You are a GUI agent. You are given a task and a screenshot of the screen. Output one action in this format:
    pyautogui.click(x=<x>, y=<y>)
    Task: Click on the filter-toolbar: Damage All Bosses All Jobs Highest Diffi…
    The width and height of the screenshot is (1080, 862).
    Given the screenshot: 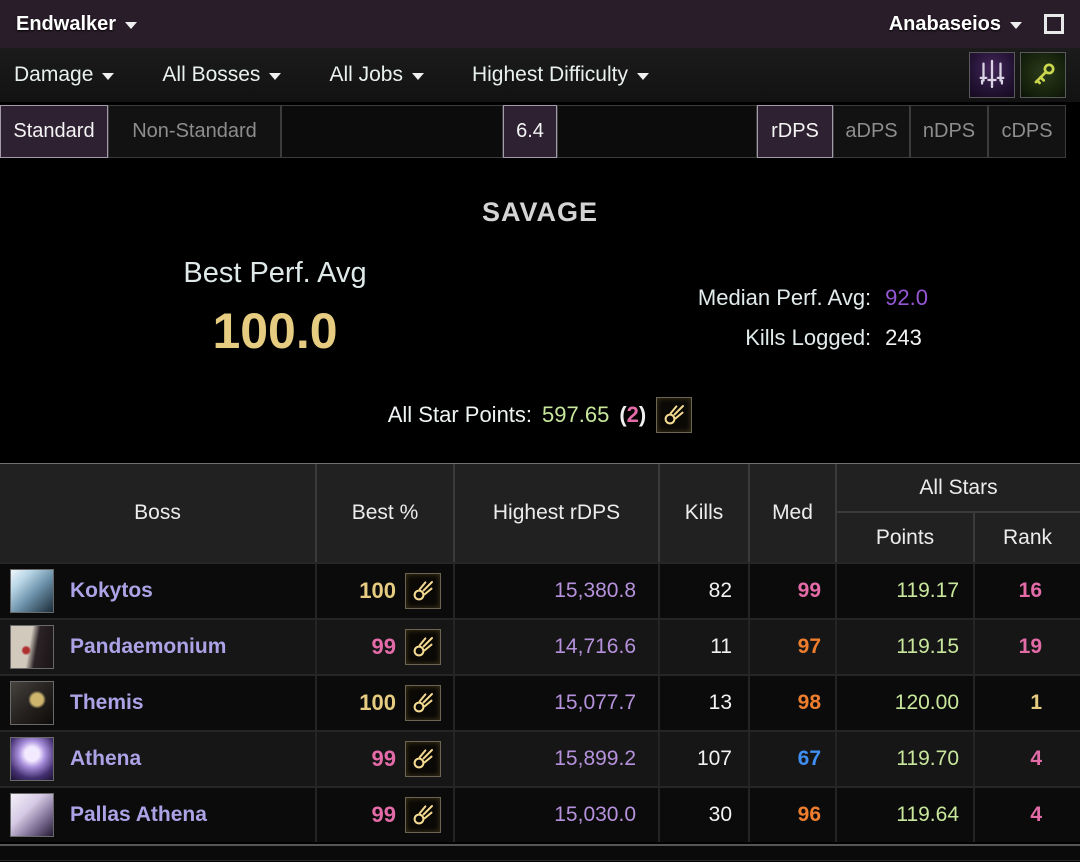 What is the action you would take?
    pyautogui.click(x=540, y=75)
    